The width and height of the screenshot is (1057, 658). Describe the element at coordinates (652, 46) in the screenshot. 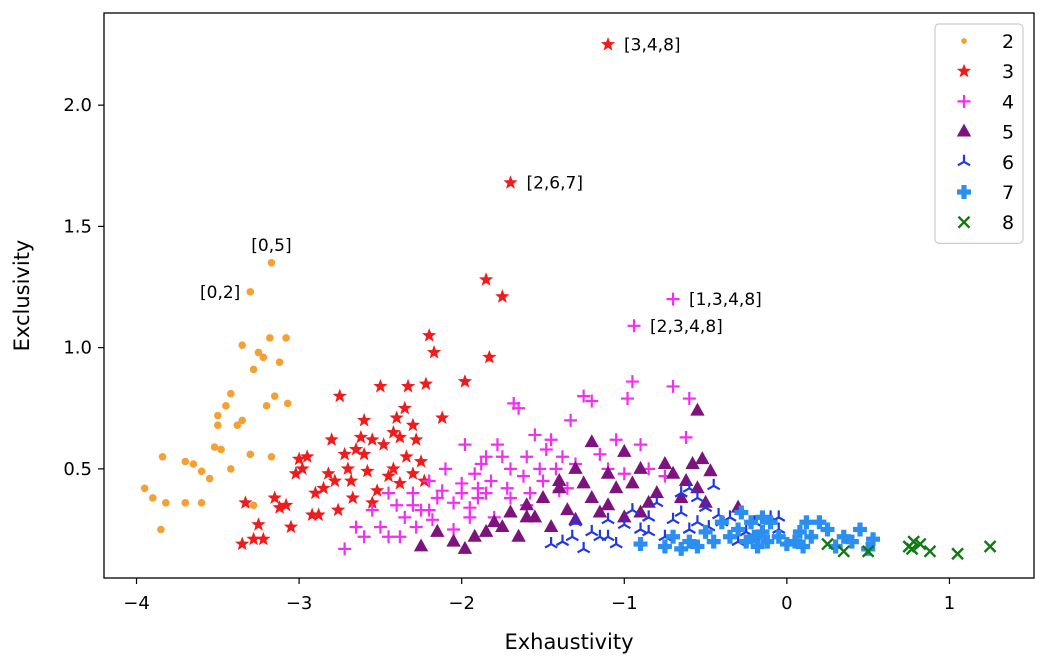

I see `annotation-label: [3,4,8]` at that location.